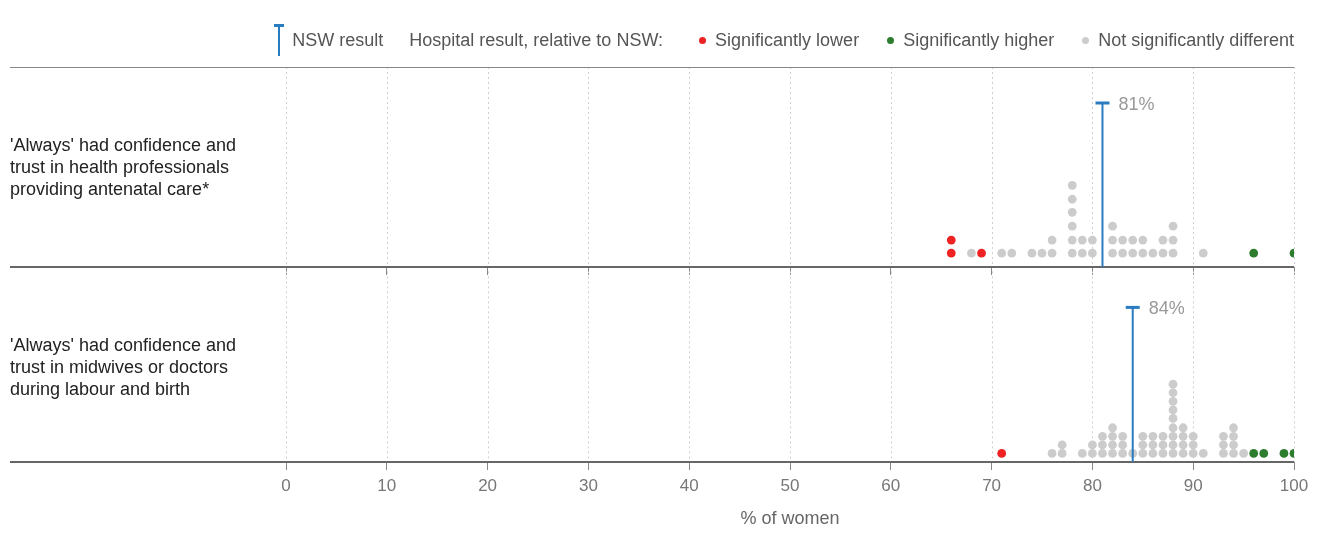 The width and height of the screenshot is (1327, 537). What do you see at coordinates (689, 485) in the screenshot?
I see `x-tick-label: 40` at bounding box center [689, 485].